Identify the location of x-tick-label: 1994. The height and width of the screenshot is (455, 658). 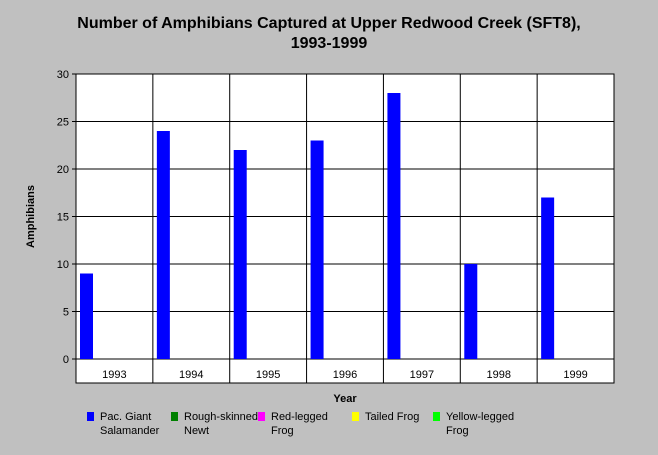
(191, 375).